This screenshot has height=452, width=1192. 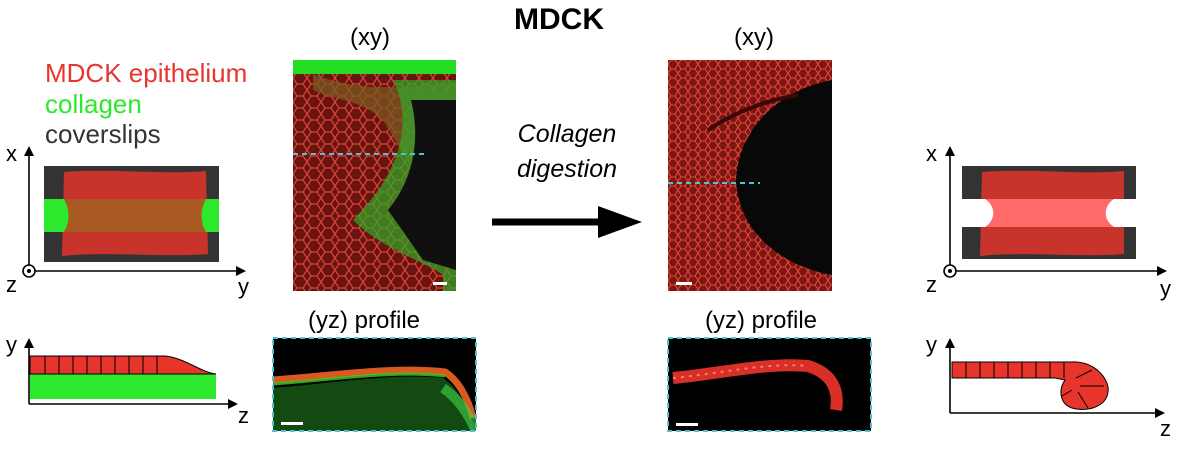 What do you see at coordinates (93, 103) in the screenshot?
I see `legend-collagen: collagen` at bounding box center [93, 103].